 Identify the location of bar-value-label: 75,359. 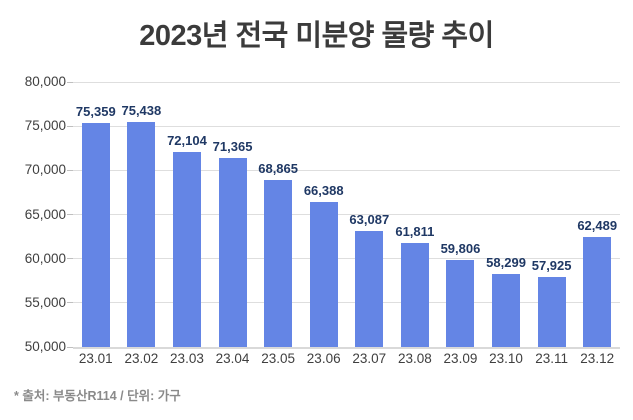
(95, 111).